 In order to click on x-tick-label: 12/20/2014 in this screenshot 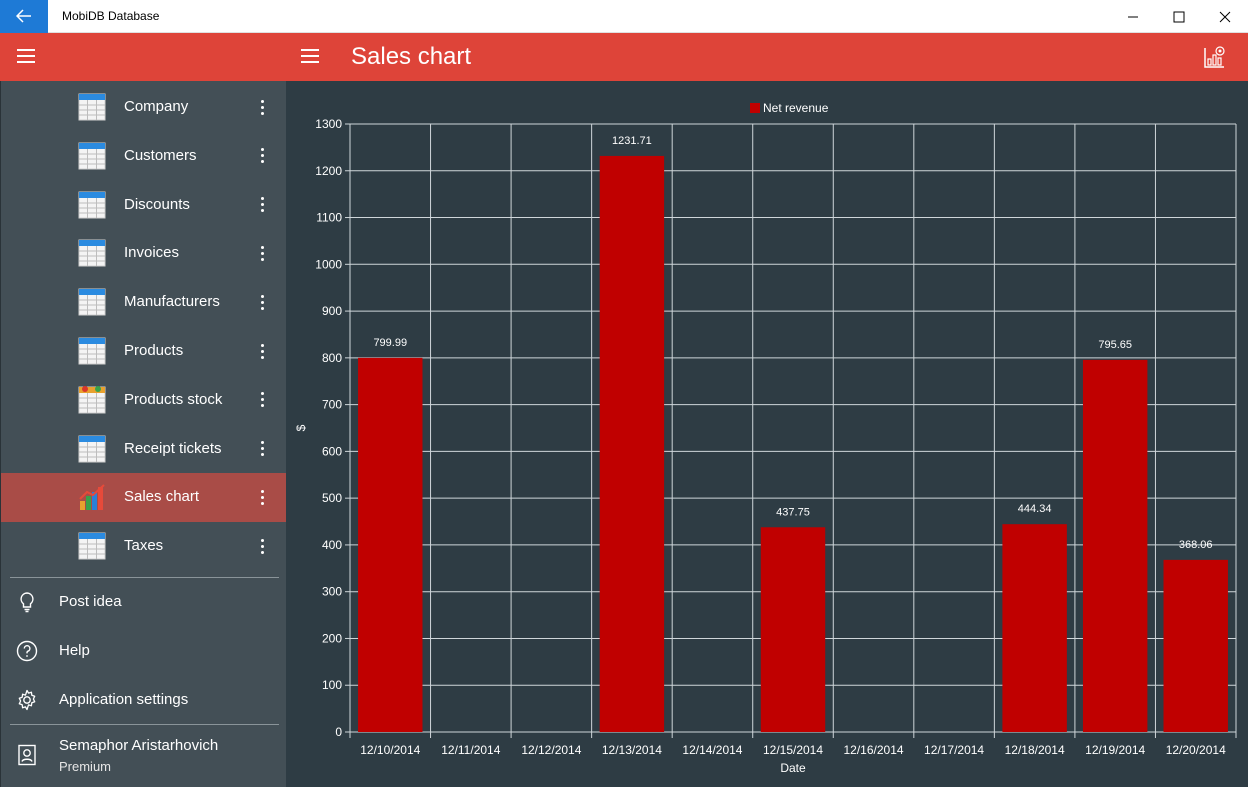, I will do `click(1196, 750)`.